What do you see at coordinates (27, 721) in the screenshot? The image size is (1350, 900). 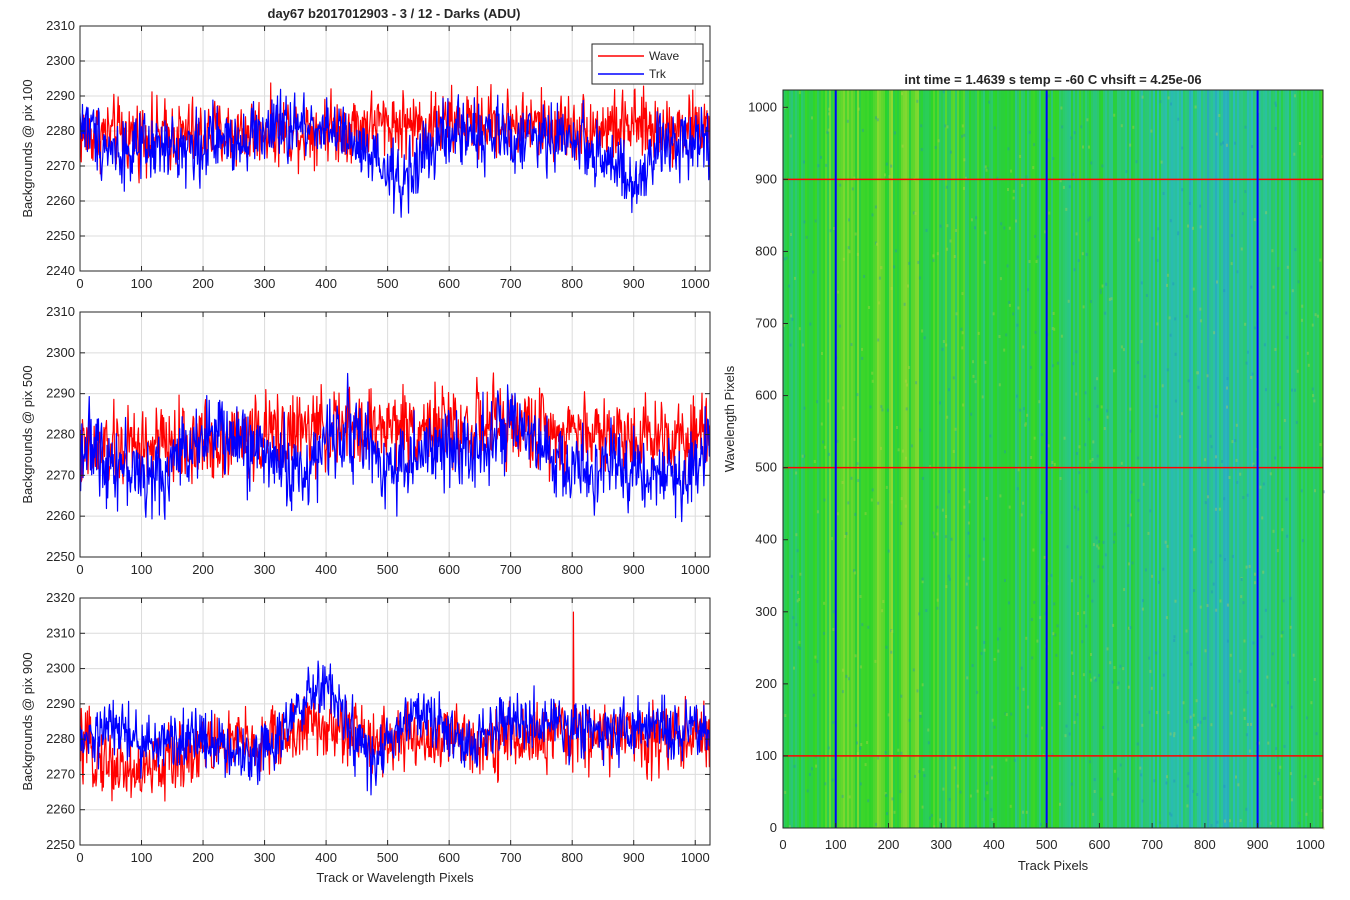 I see `y-axis-label: Backgrounds @ pix 900` at bounding box center [27, 721].